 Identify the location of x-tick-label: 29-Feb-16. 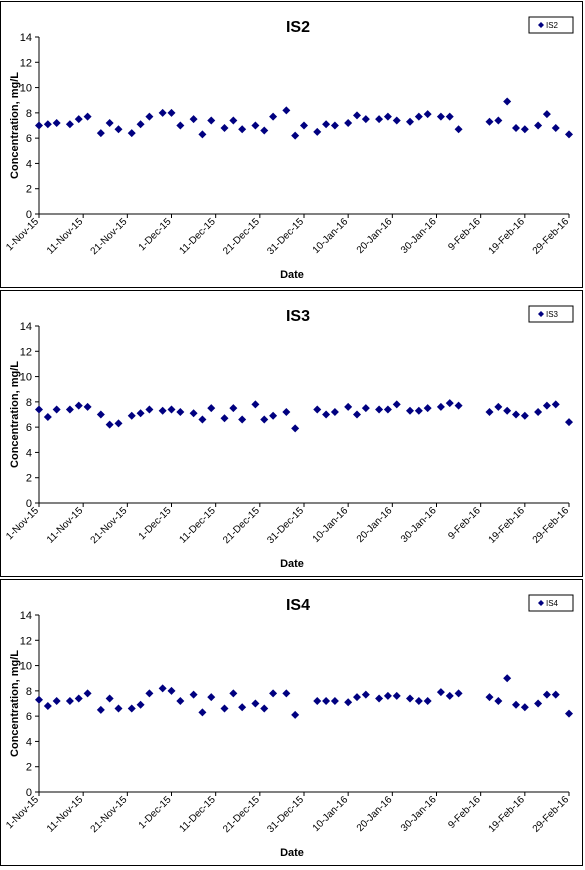
(551, 236).